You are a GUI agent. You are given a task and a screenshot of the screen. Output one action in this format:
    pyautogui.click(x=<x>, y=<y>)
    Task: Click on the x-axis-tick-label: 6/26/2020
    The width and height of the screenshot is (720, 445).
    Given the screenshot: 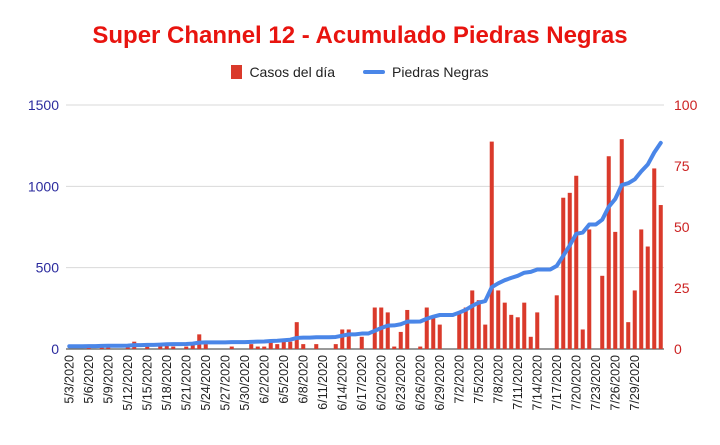 What is the action you would take?
    pyautogui.click(x=420, y=383)
    